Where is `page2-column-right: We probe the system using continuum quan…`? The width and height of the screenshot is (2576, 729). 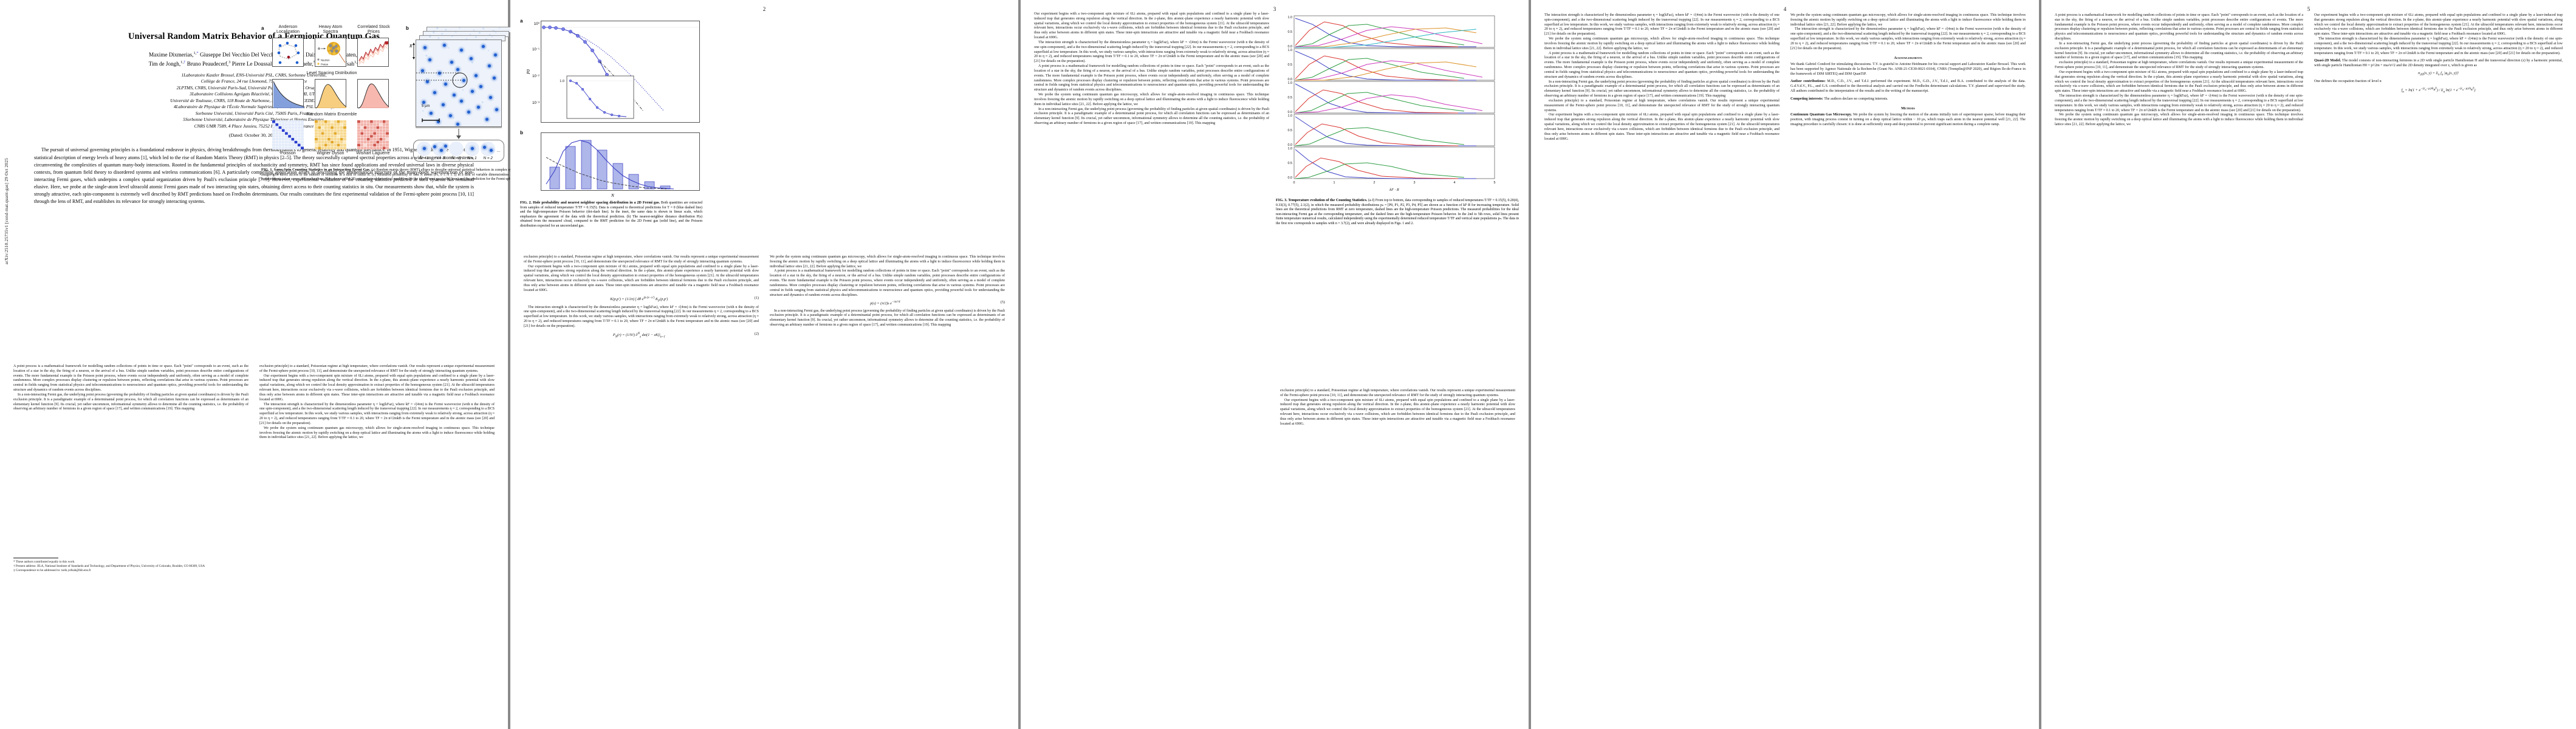 page2-column-right: We probe the system using continuum quan… is located at coordinates (887, 298).